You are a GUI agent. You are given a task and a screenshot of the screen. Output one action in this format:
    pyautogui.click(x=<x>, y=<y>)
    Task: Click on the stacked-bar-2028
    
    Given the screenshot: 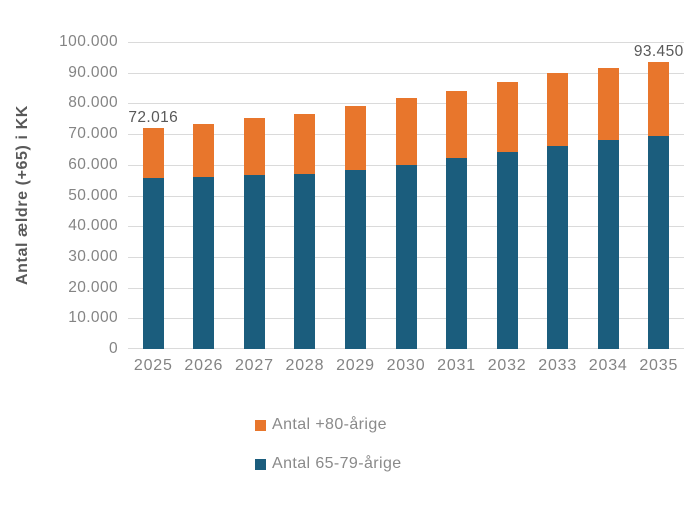 What is the action you would take?
    pyautogui.click(x=305, y=231)
    